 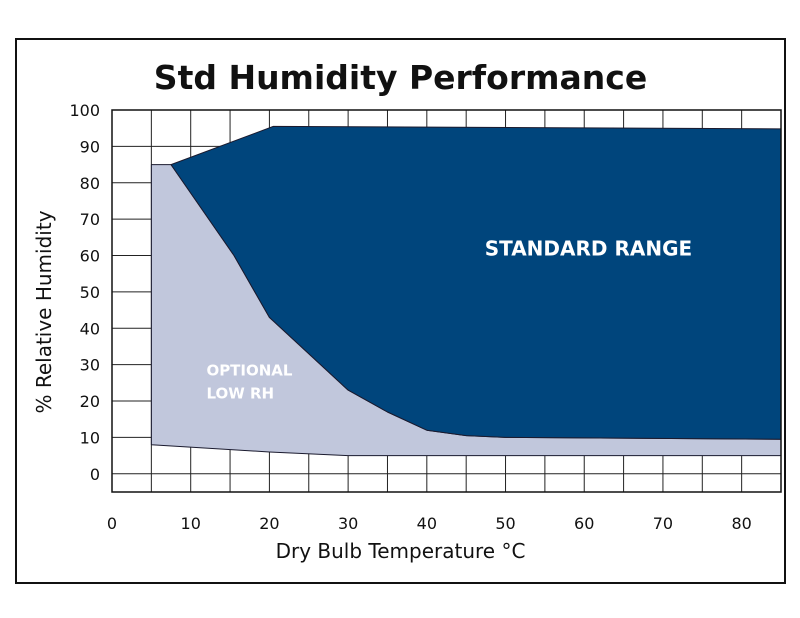 What do you see at coordinates (240, 394) in the screenshot?
I see `region-label-line: LOW RH` at bounding box center [240, 394].